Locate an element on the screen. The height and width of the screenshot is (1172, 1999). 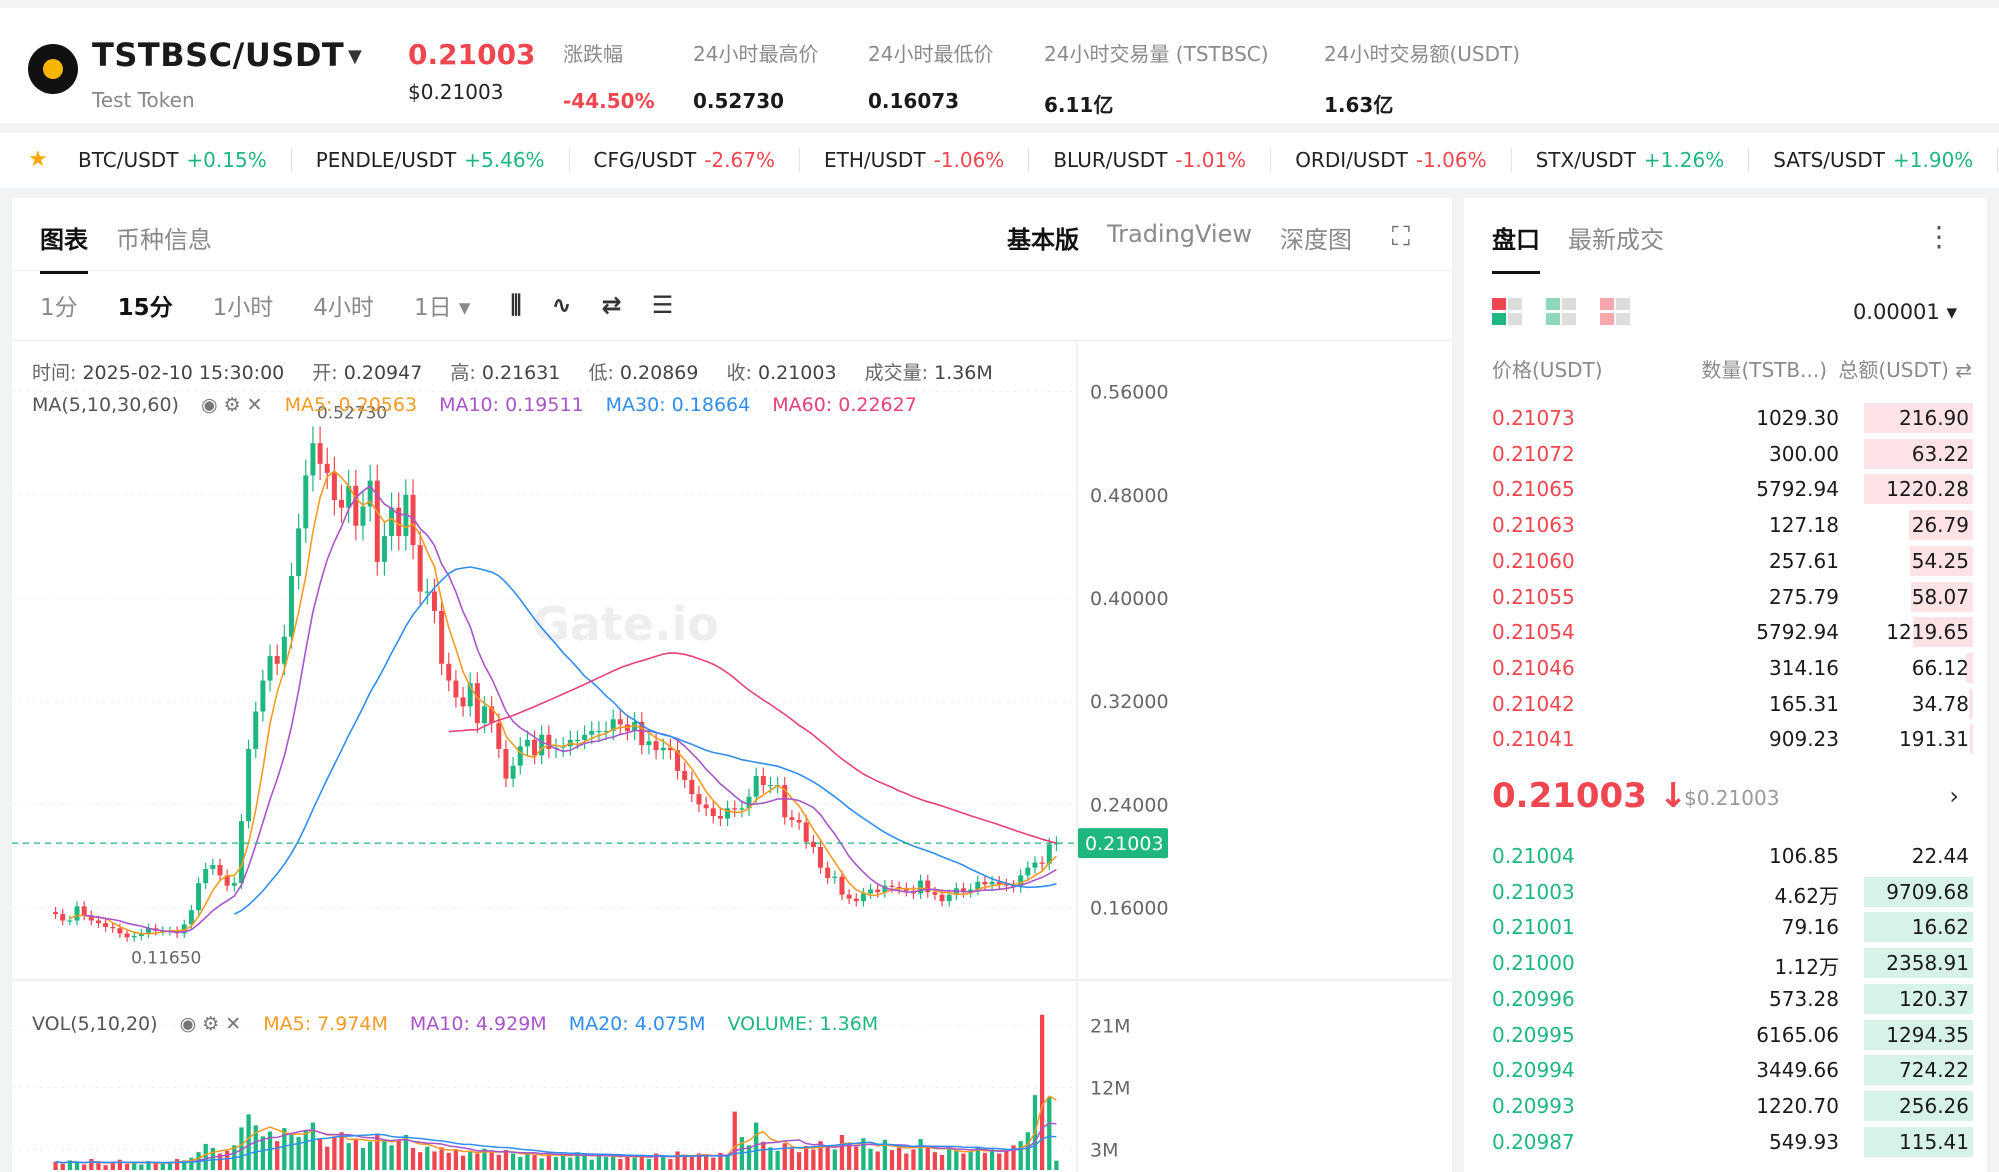
interval-1h: 1小时 is located at coordinates (243, 308).